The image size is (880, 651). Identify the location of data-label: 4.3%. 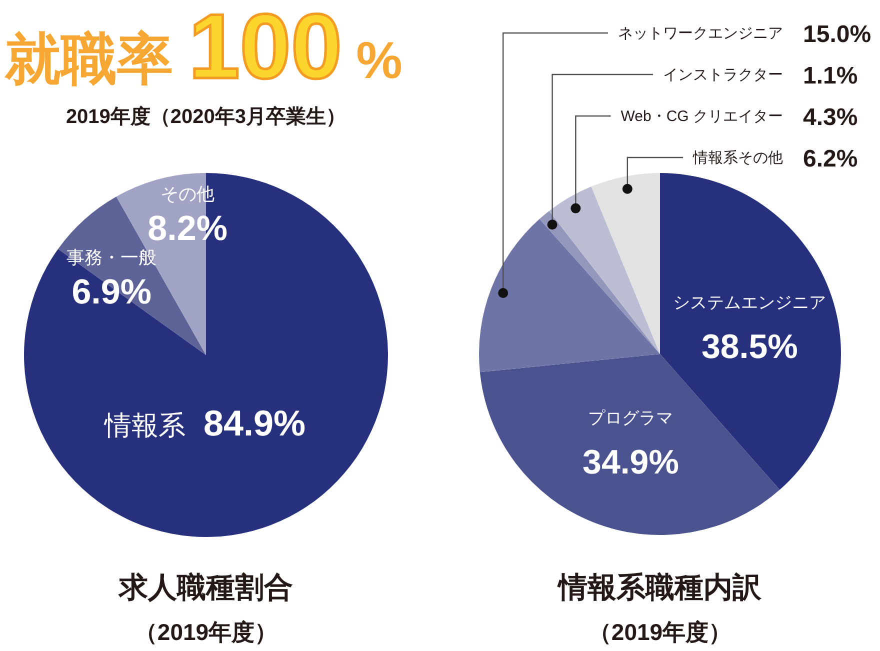
(830, 117).